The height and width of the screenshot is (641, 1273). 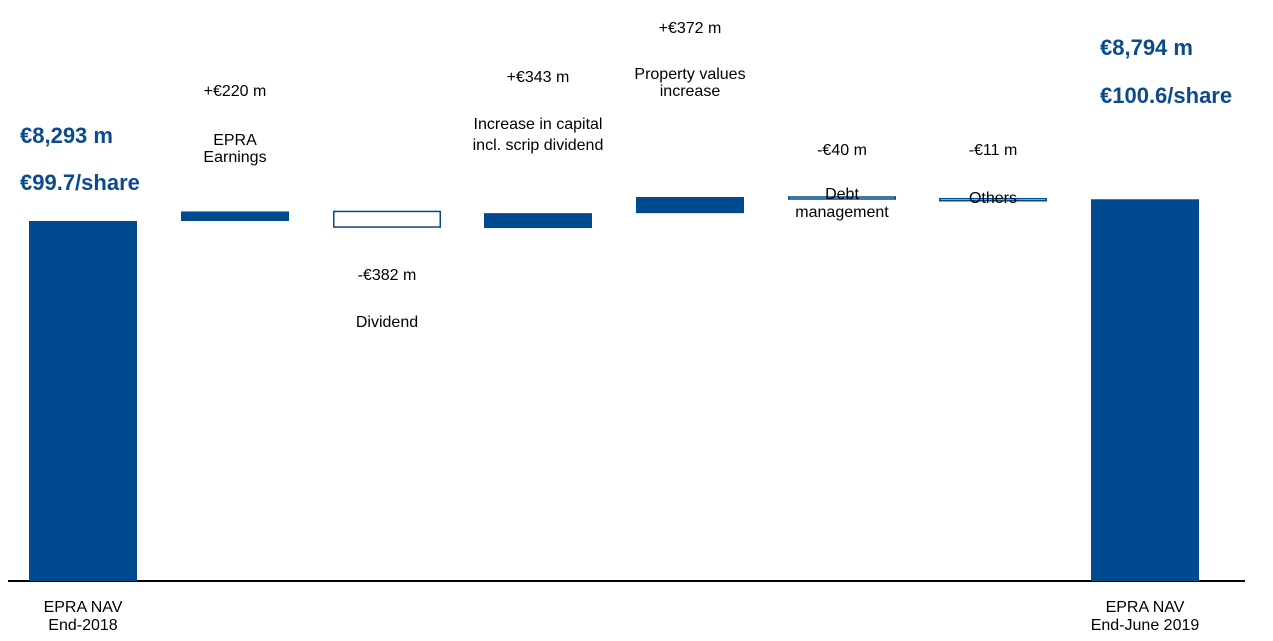 What do you see at coordinates (387, 219) in the screenshot?
I see `bar-dividend` at bounding box center [387, 219].